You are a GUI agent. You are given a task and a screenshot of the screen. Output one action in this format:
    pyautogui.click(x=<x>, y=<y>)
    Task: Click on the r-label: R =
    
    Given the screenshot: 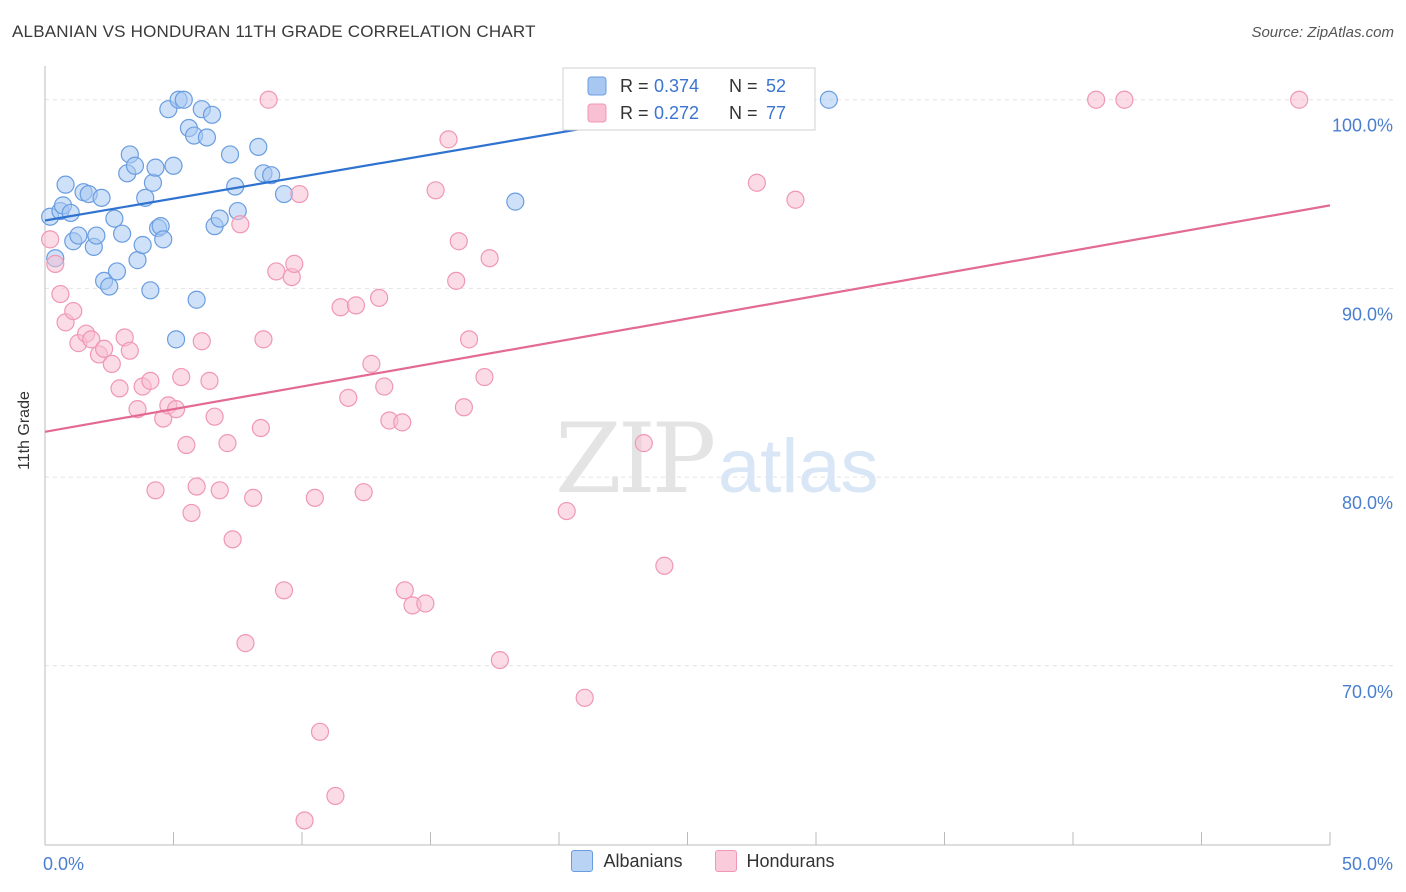 What is the action you would take?
    pyautogui.click(x=634, y=113)
    